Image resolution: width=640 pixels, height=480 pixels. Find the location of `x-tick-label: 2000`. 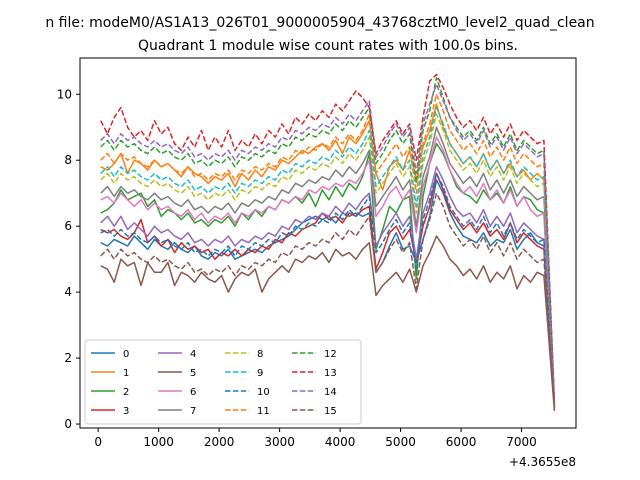

x-tick-label: 2000 is located at coordinates (219, 442).